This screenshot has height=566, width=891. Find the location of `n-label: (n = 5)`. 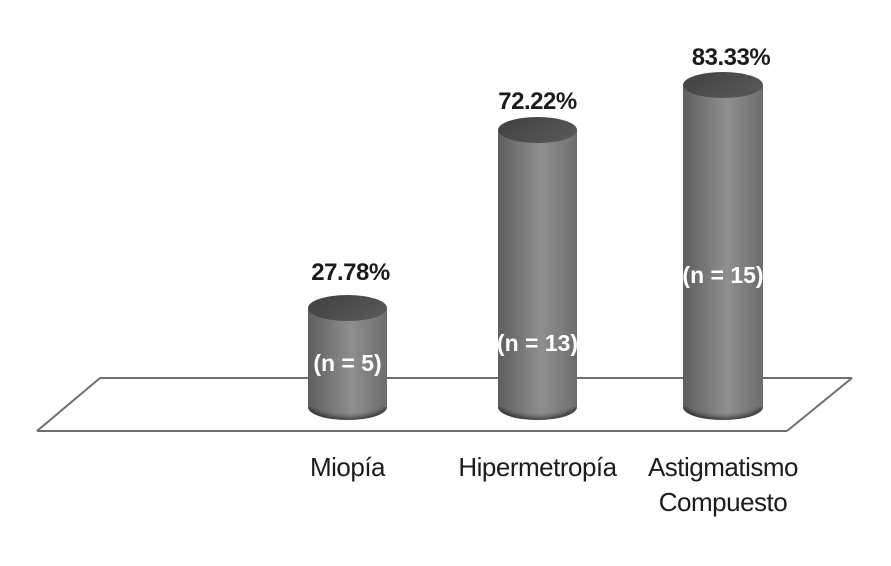

n-label: (n = 5) is located at coordinates (347, 363).